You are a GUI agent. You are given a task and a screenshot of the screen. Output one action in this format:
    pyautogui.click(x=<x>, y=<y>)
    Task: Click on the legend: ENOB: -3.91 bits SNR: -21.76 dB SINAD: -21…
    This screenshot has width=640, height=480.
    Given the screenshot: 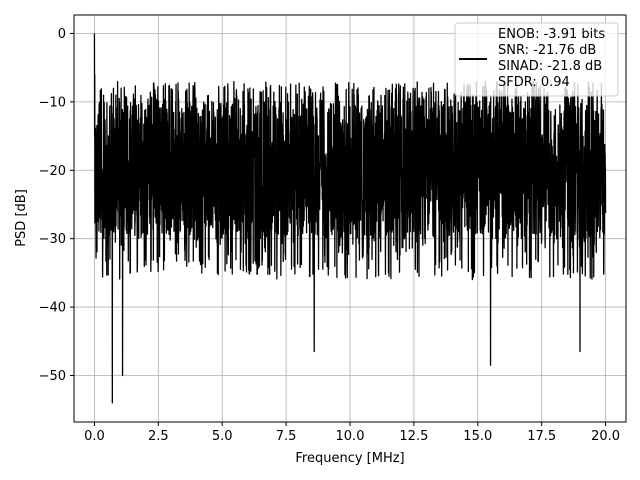 What is the action you would take?
    pyautogui.click(x=536, y=59)
    